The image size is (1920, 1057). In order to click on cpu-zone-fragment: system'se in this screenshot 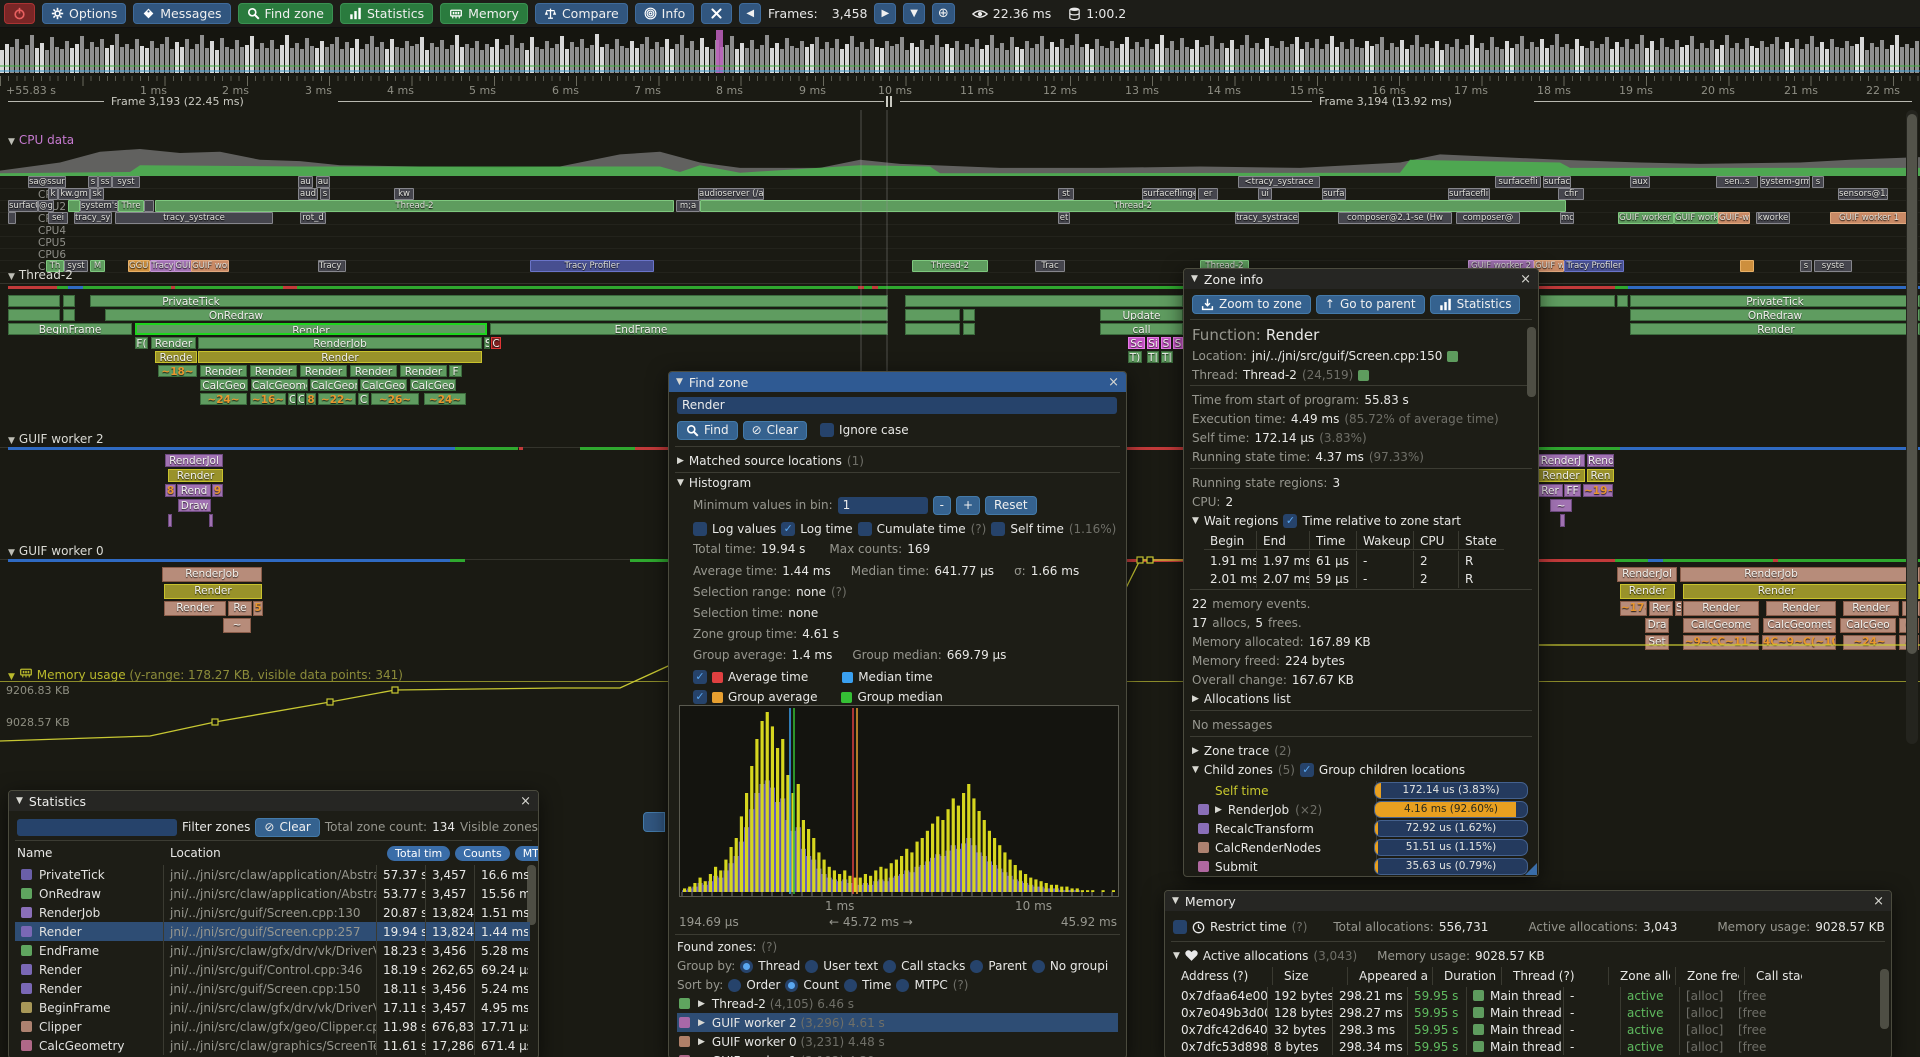, I will do `click(99, 206)`.